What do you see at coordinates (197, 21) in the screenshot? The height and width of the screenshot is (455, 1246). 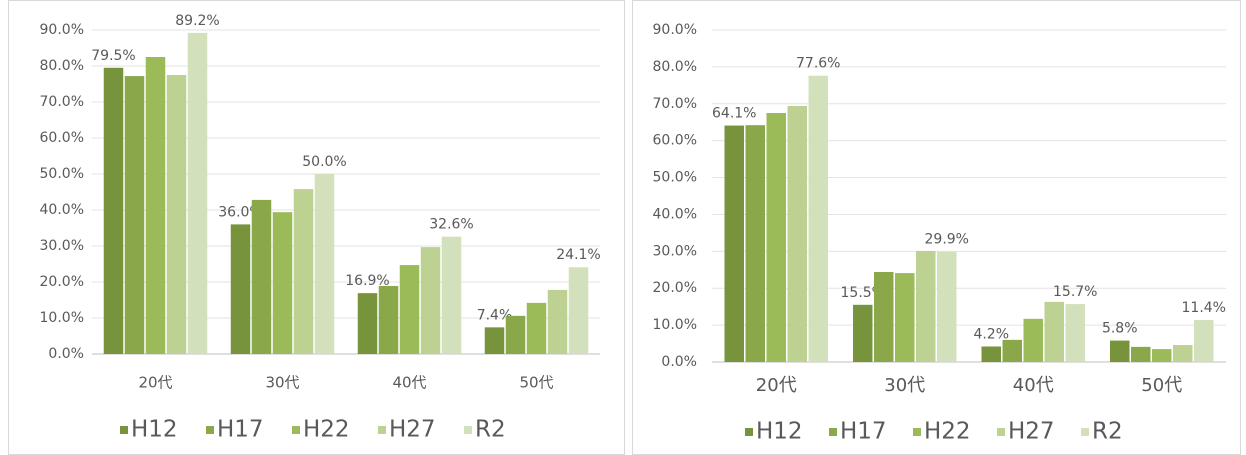 I see `data-label: 89.2%` at bounding box center [197, 21].